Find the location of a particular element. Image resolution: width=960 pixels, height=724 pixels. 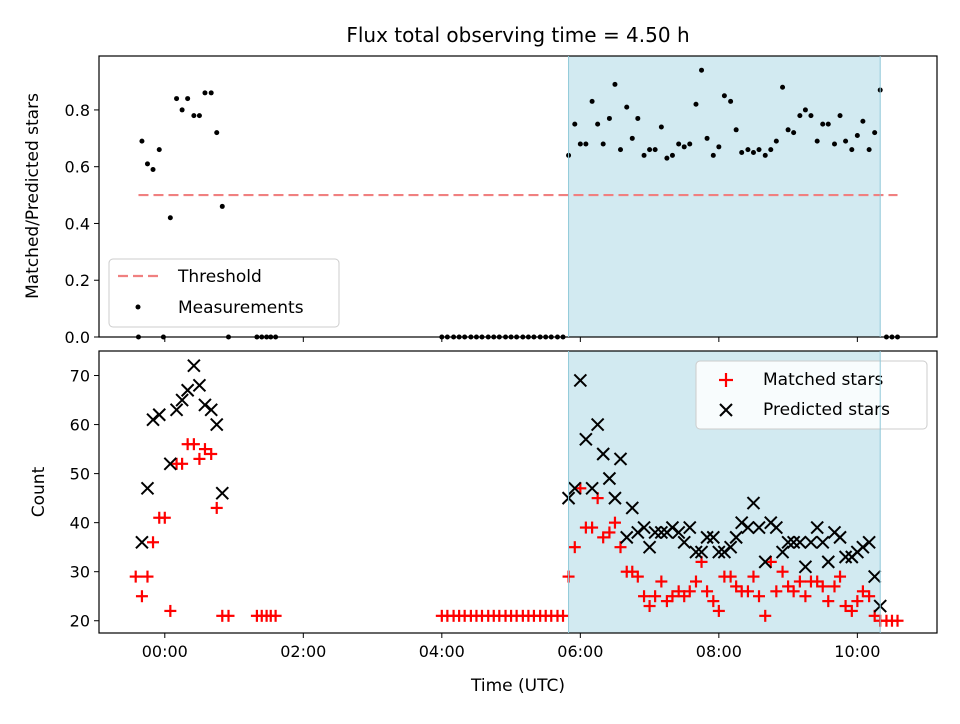

legend-threshold-label: Threshold is located at coordinates (219, 277).